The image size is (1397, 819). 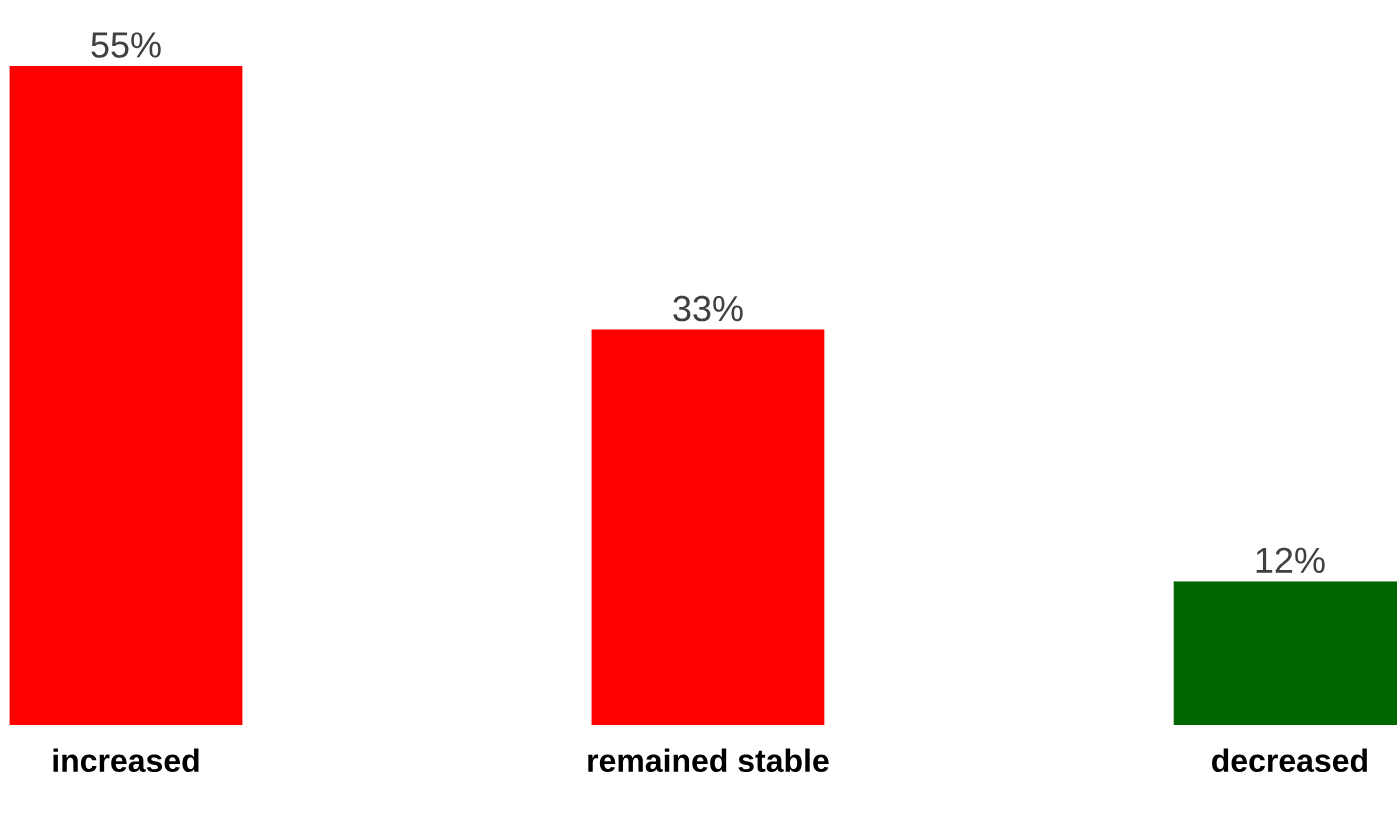 What do you see at coordinates (708, 760) in the screenshot?
I see `x-tick-label: remained stable` at bounding box center [708, 760].